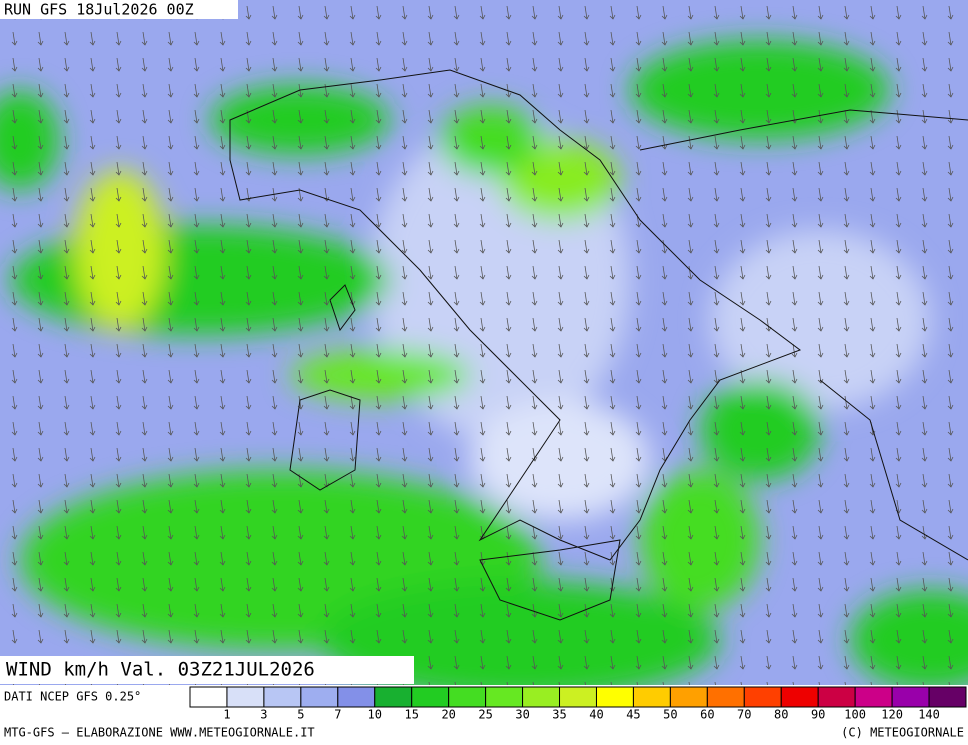 Image resolution: width=968 pixels, height=745 pixels. I want to click on field-box, so click(207, 670).